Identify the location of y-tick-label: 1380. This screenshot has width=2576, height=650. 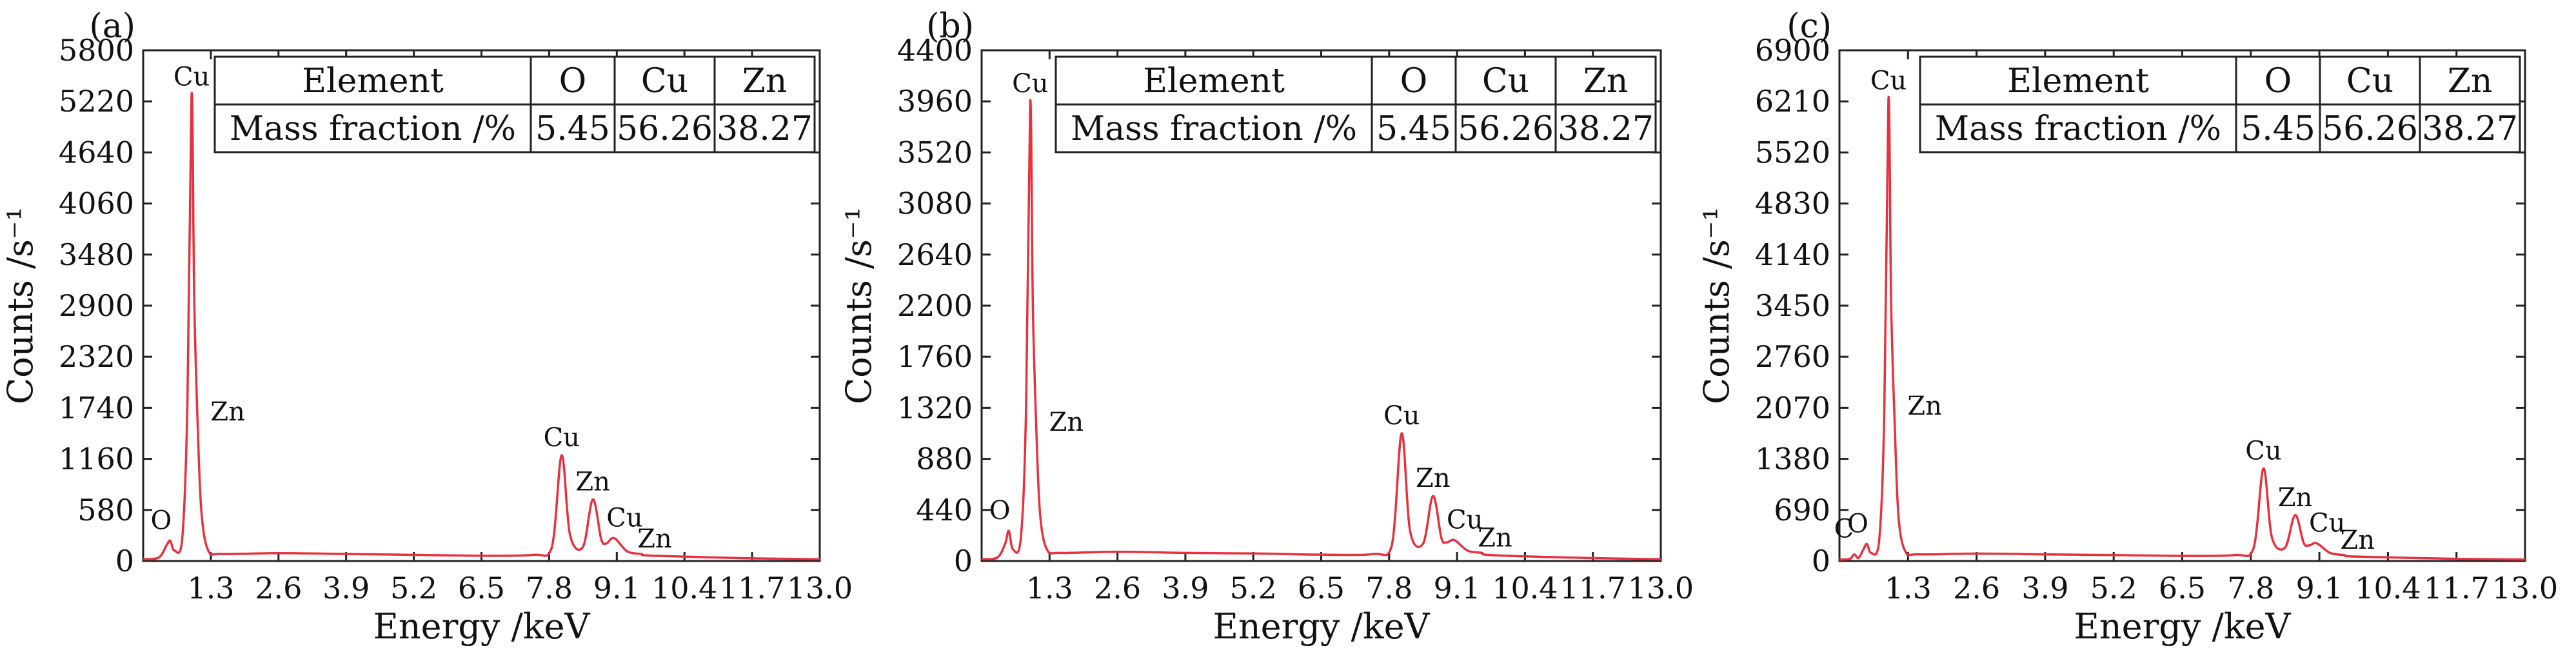
(1792, 459).